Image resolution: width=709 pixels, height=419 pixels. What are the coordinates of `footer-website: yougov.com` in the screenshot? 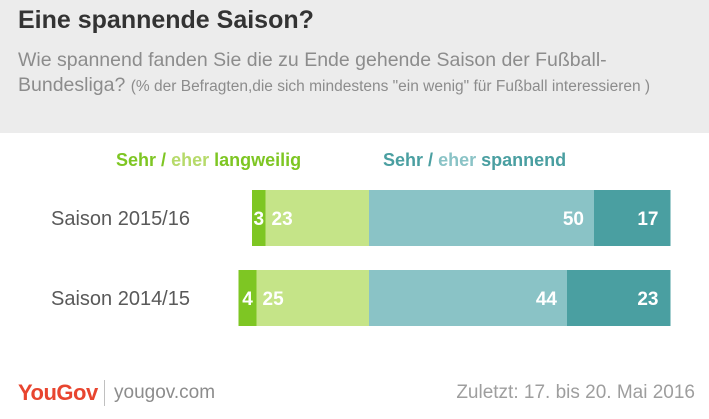 It's located at (165, 392).